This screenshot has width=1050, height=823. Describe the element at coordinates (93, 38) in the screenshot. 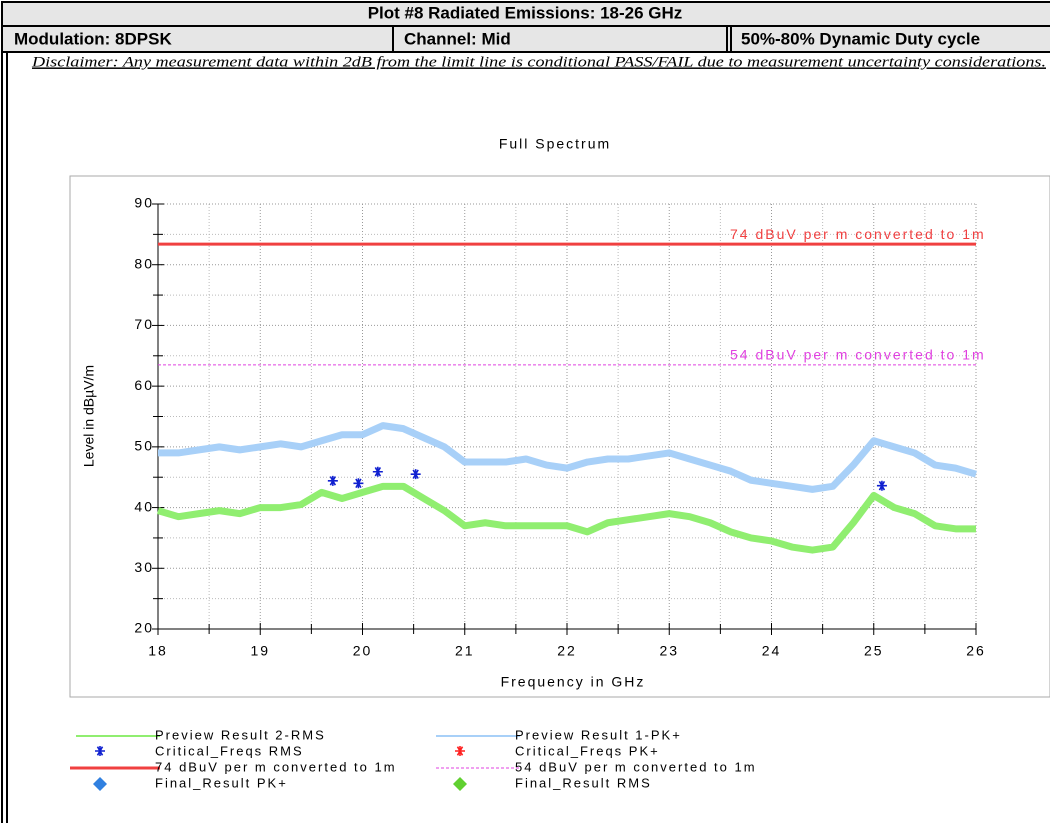

I see `modulation: Modulation: 8DPSK` at that location.